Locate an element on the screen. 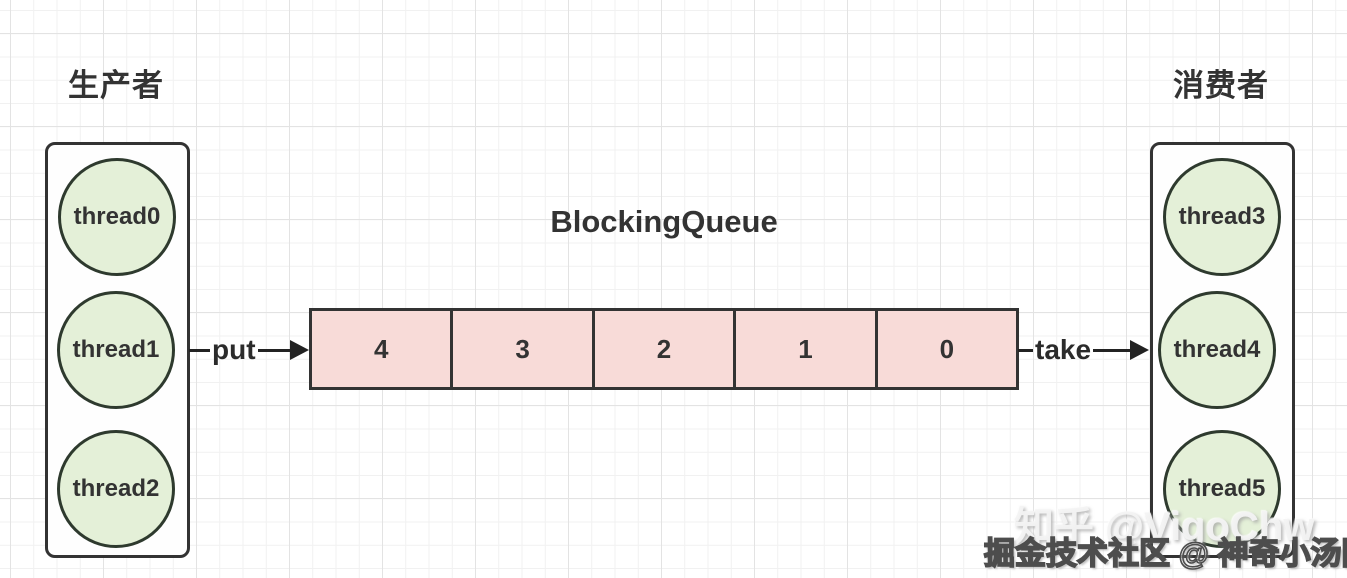 Image resolution: width=1347 pixels, height=578 pixels. consumer-thread4-label: thread4 is located at coordinates (1217, 349).